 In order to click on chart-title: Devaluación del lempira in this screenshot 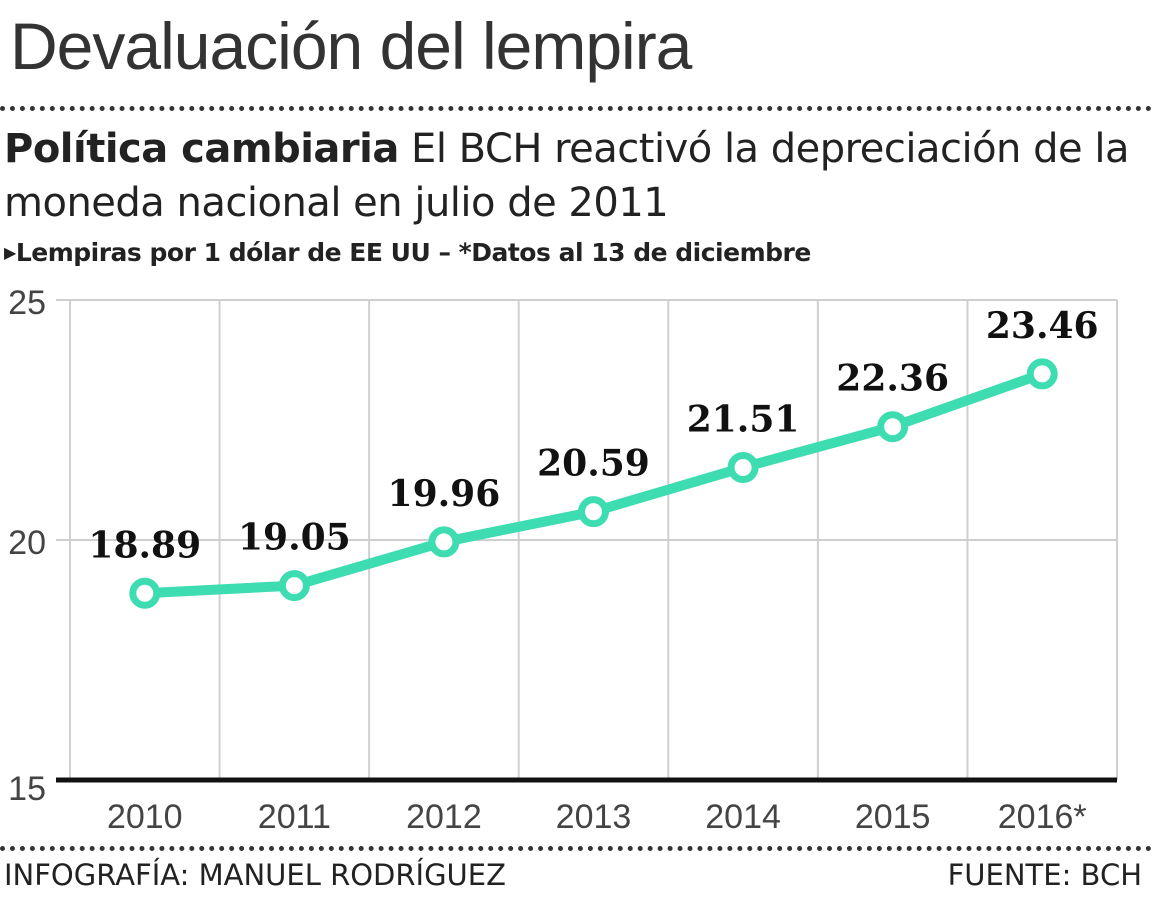, I will do `click(351, 46)`.